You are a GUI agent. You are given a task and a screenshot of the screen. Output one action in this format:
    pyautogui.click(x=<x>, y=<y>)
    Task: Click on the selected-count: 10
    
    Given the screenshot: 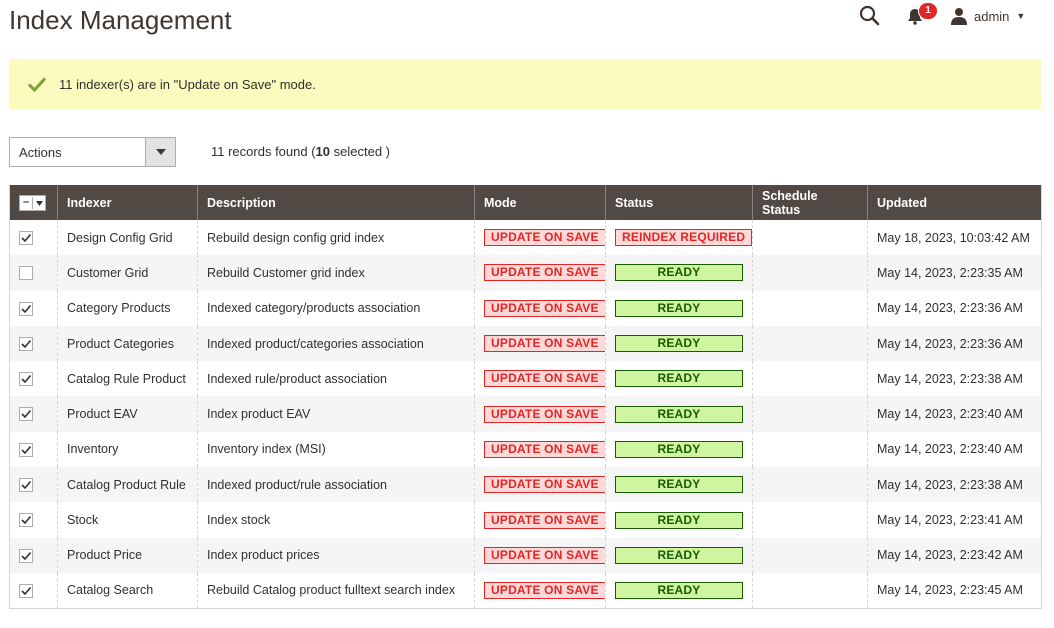 What is the action you would take?
    pyautogui.click(x=323, y=151)
    